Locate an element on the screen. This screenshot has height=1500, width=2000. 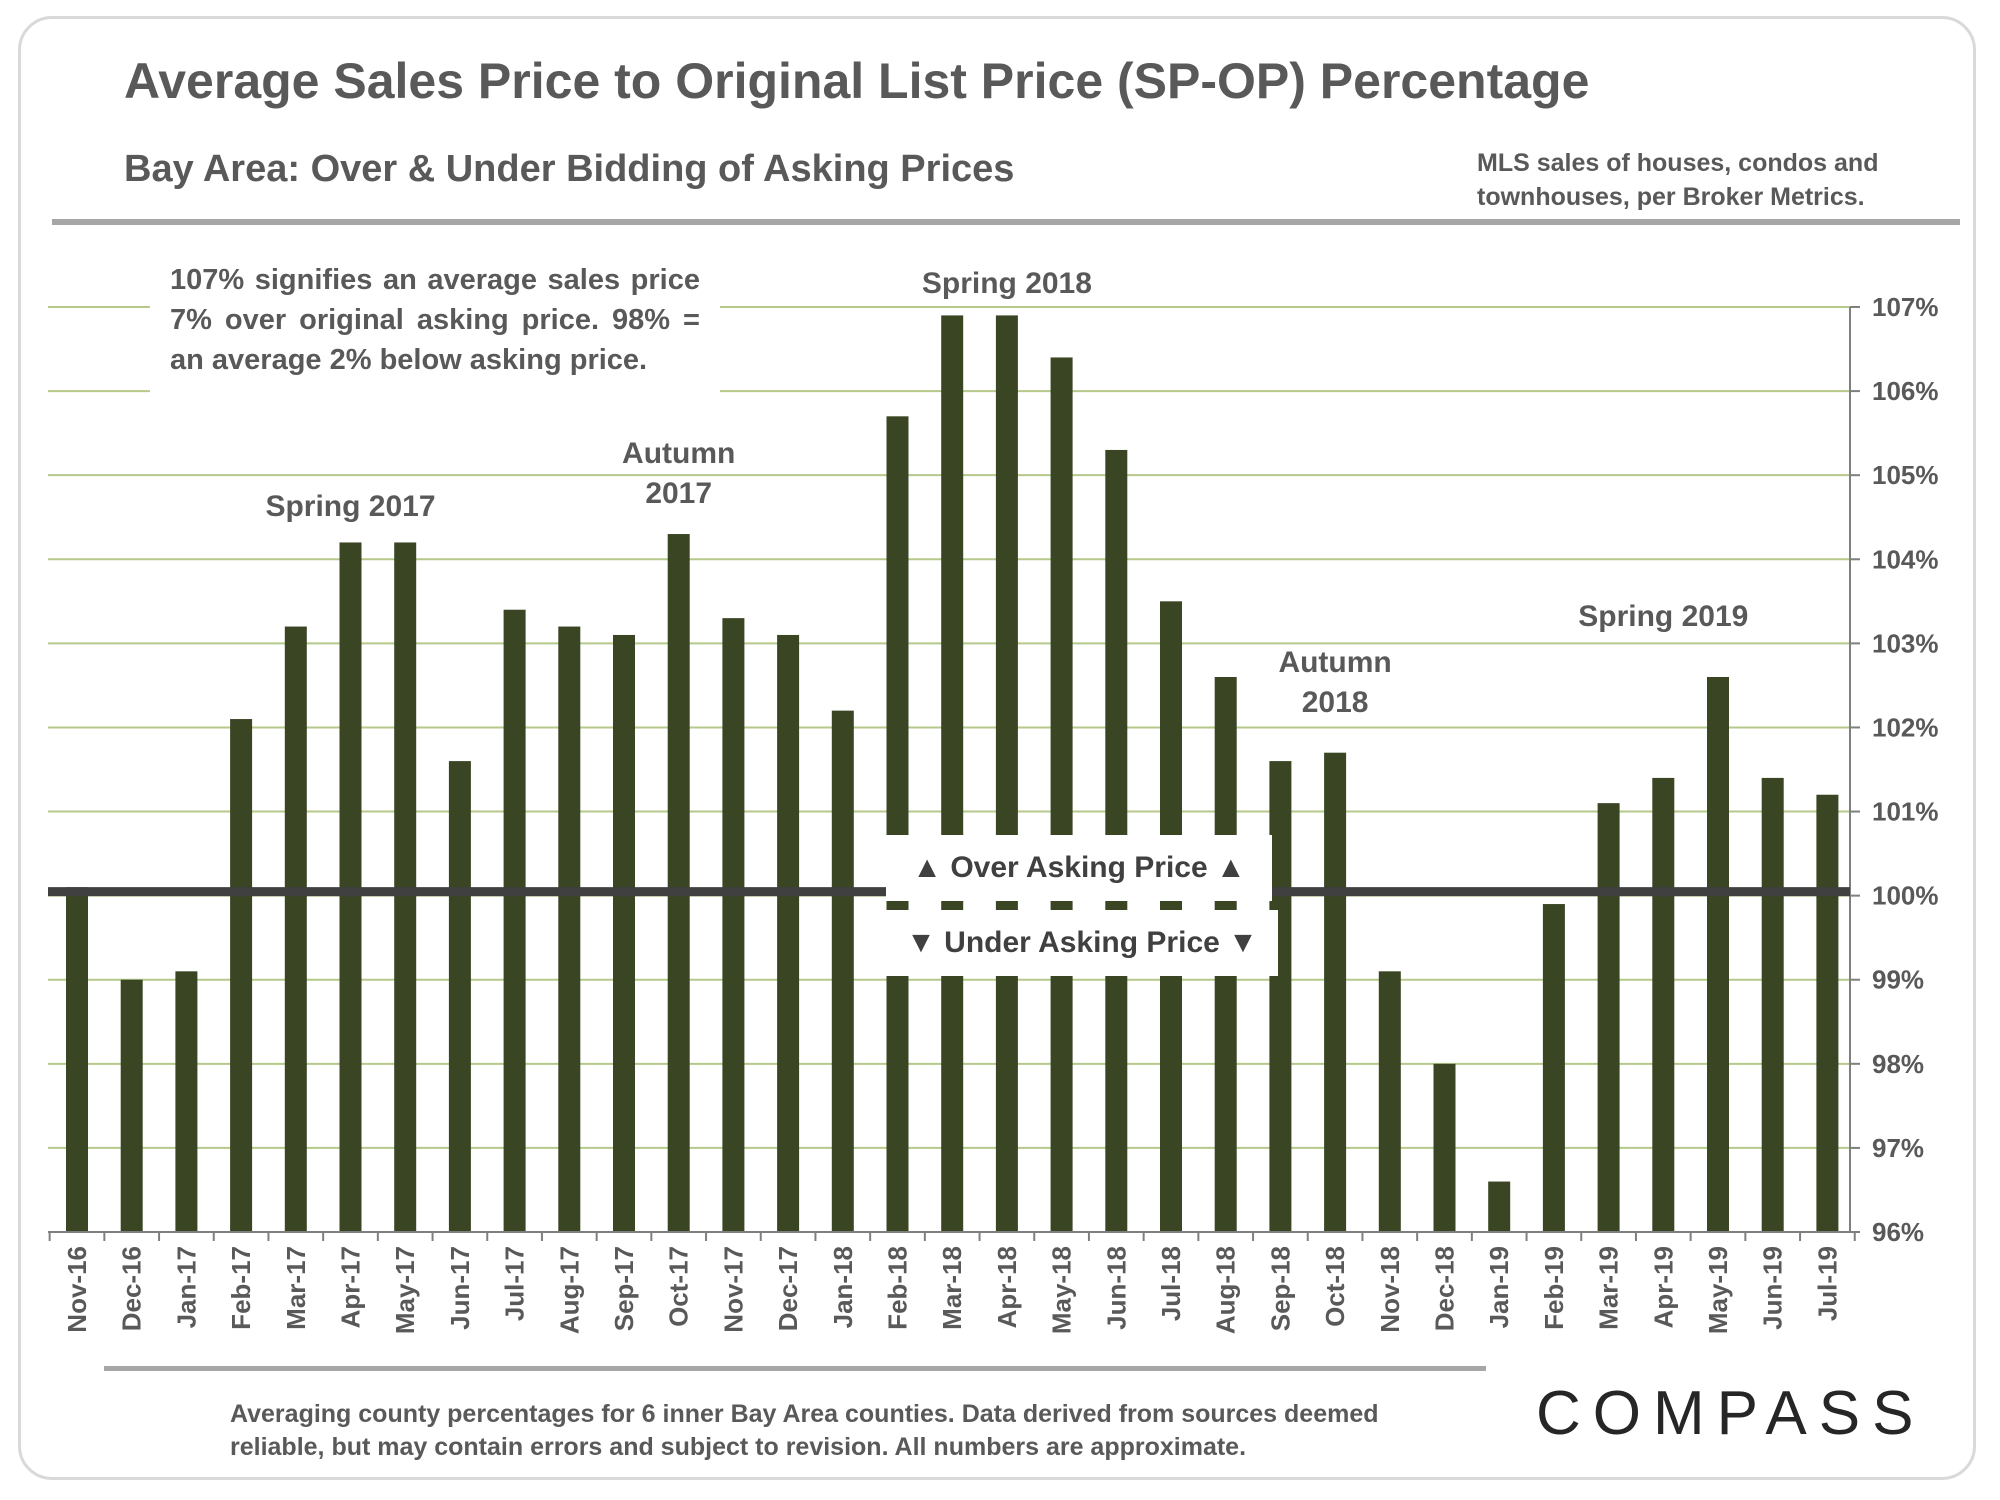
annotation-label: Spring 2017 is located at coordinates (350, 506).